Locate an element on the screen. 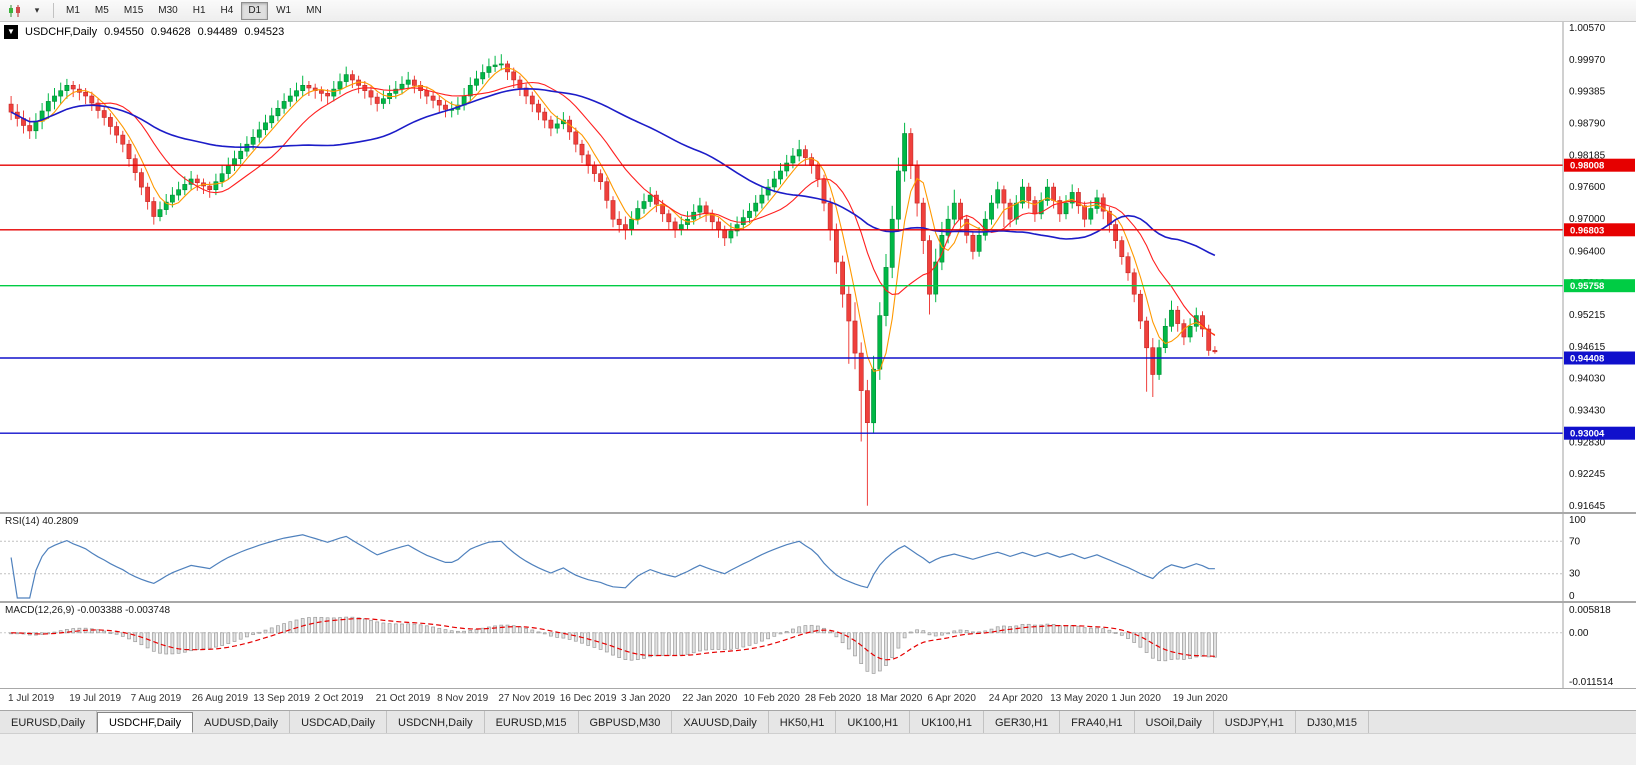 This screenshot has height=765, width=1636. rsi-line is located at coordinates (612, 566).